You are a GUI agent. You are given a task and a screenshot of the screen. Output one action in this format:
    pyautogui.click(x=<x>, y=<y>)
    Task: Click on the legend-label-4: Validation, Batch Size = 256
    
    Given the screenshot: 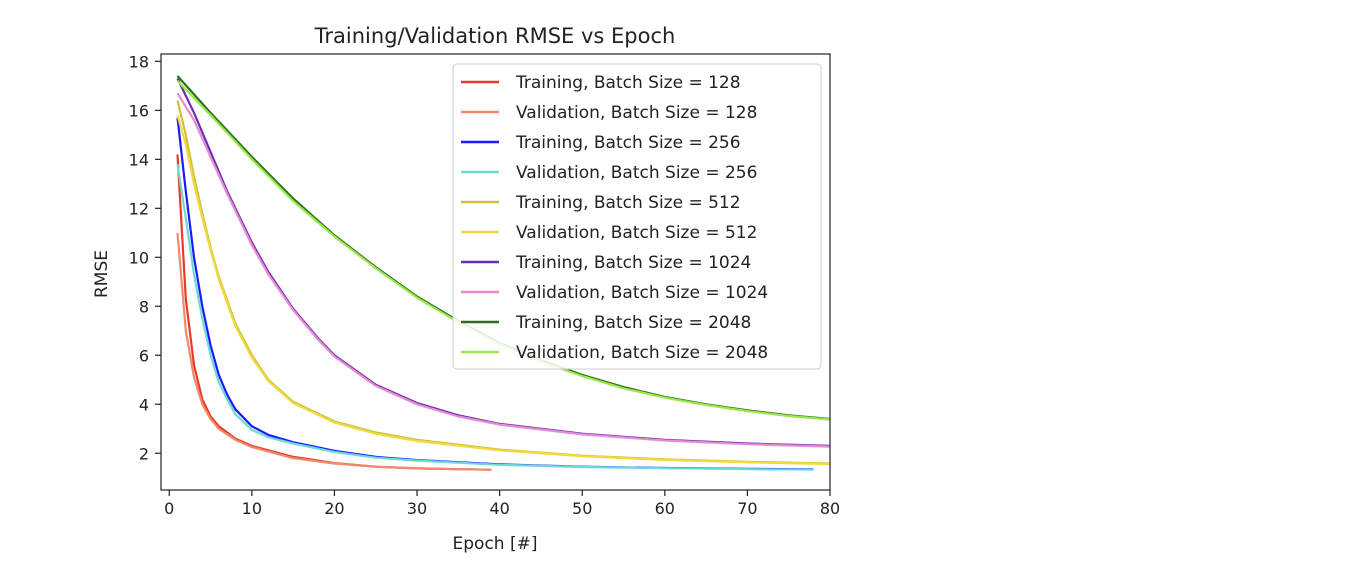 What is the action you would take?
    pyautogui.click(x=636, y=173)
    